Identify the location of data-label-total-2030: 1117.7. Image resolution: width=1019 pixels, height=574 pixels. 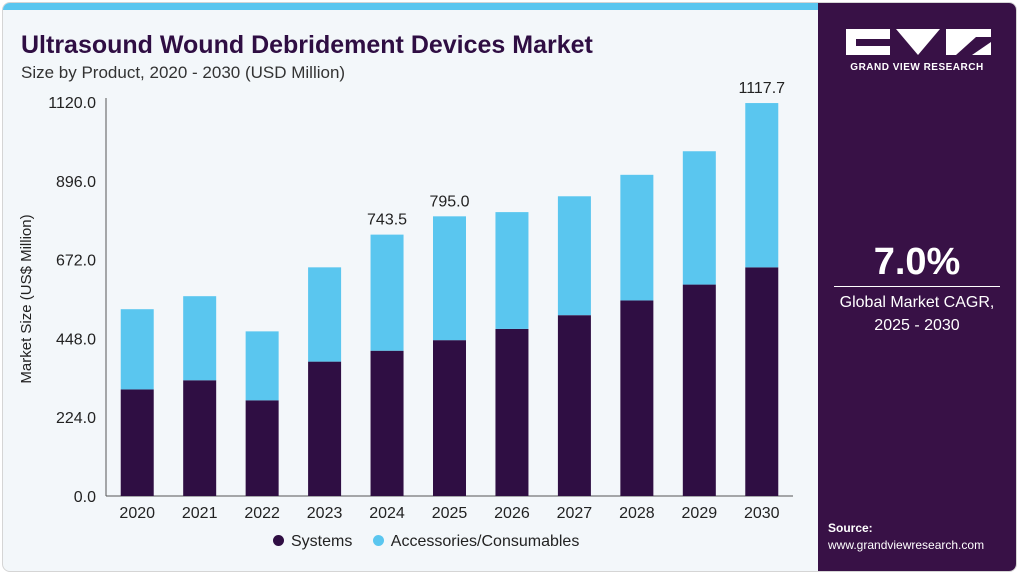
(761, 88).